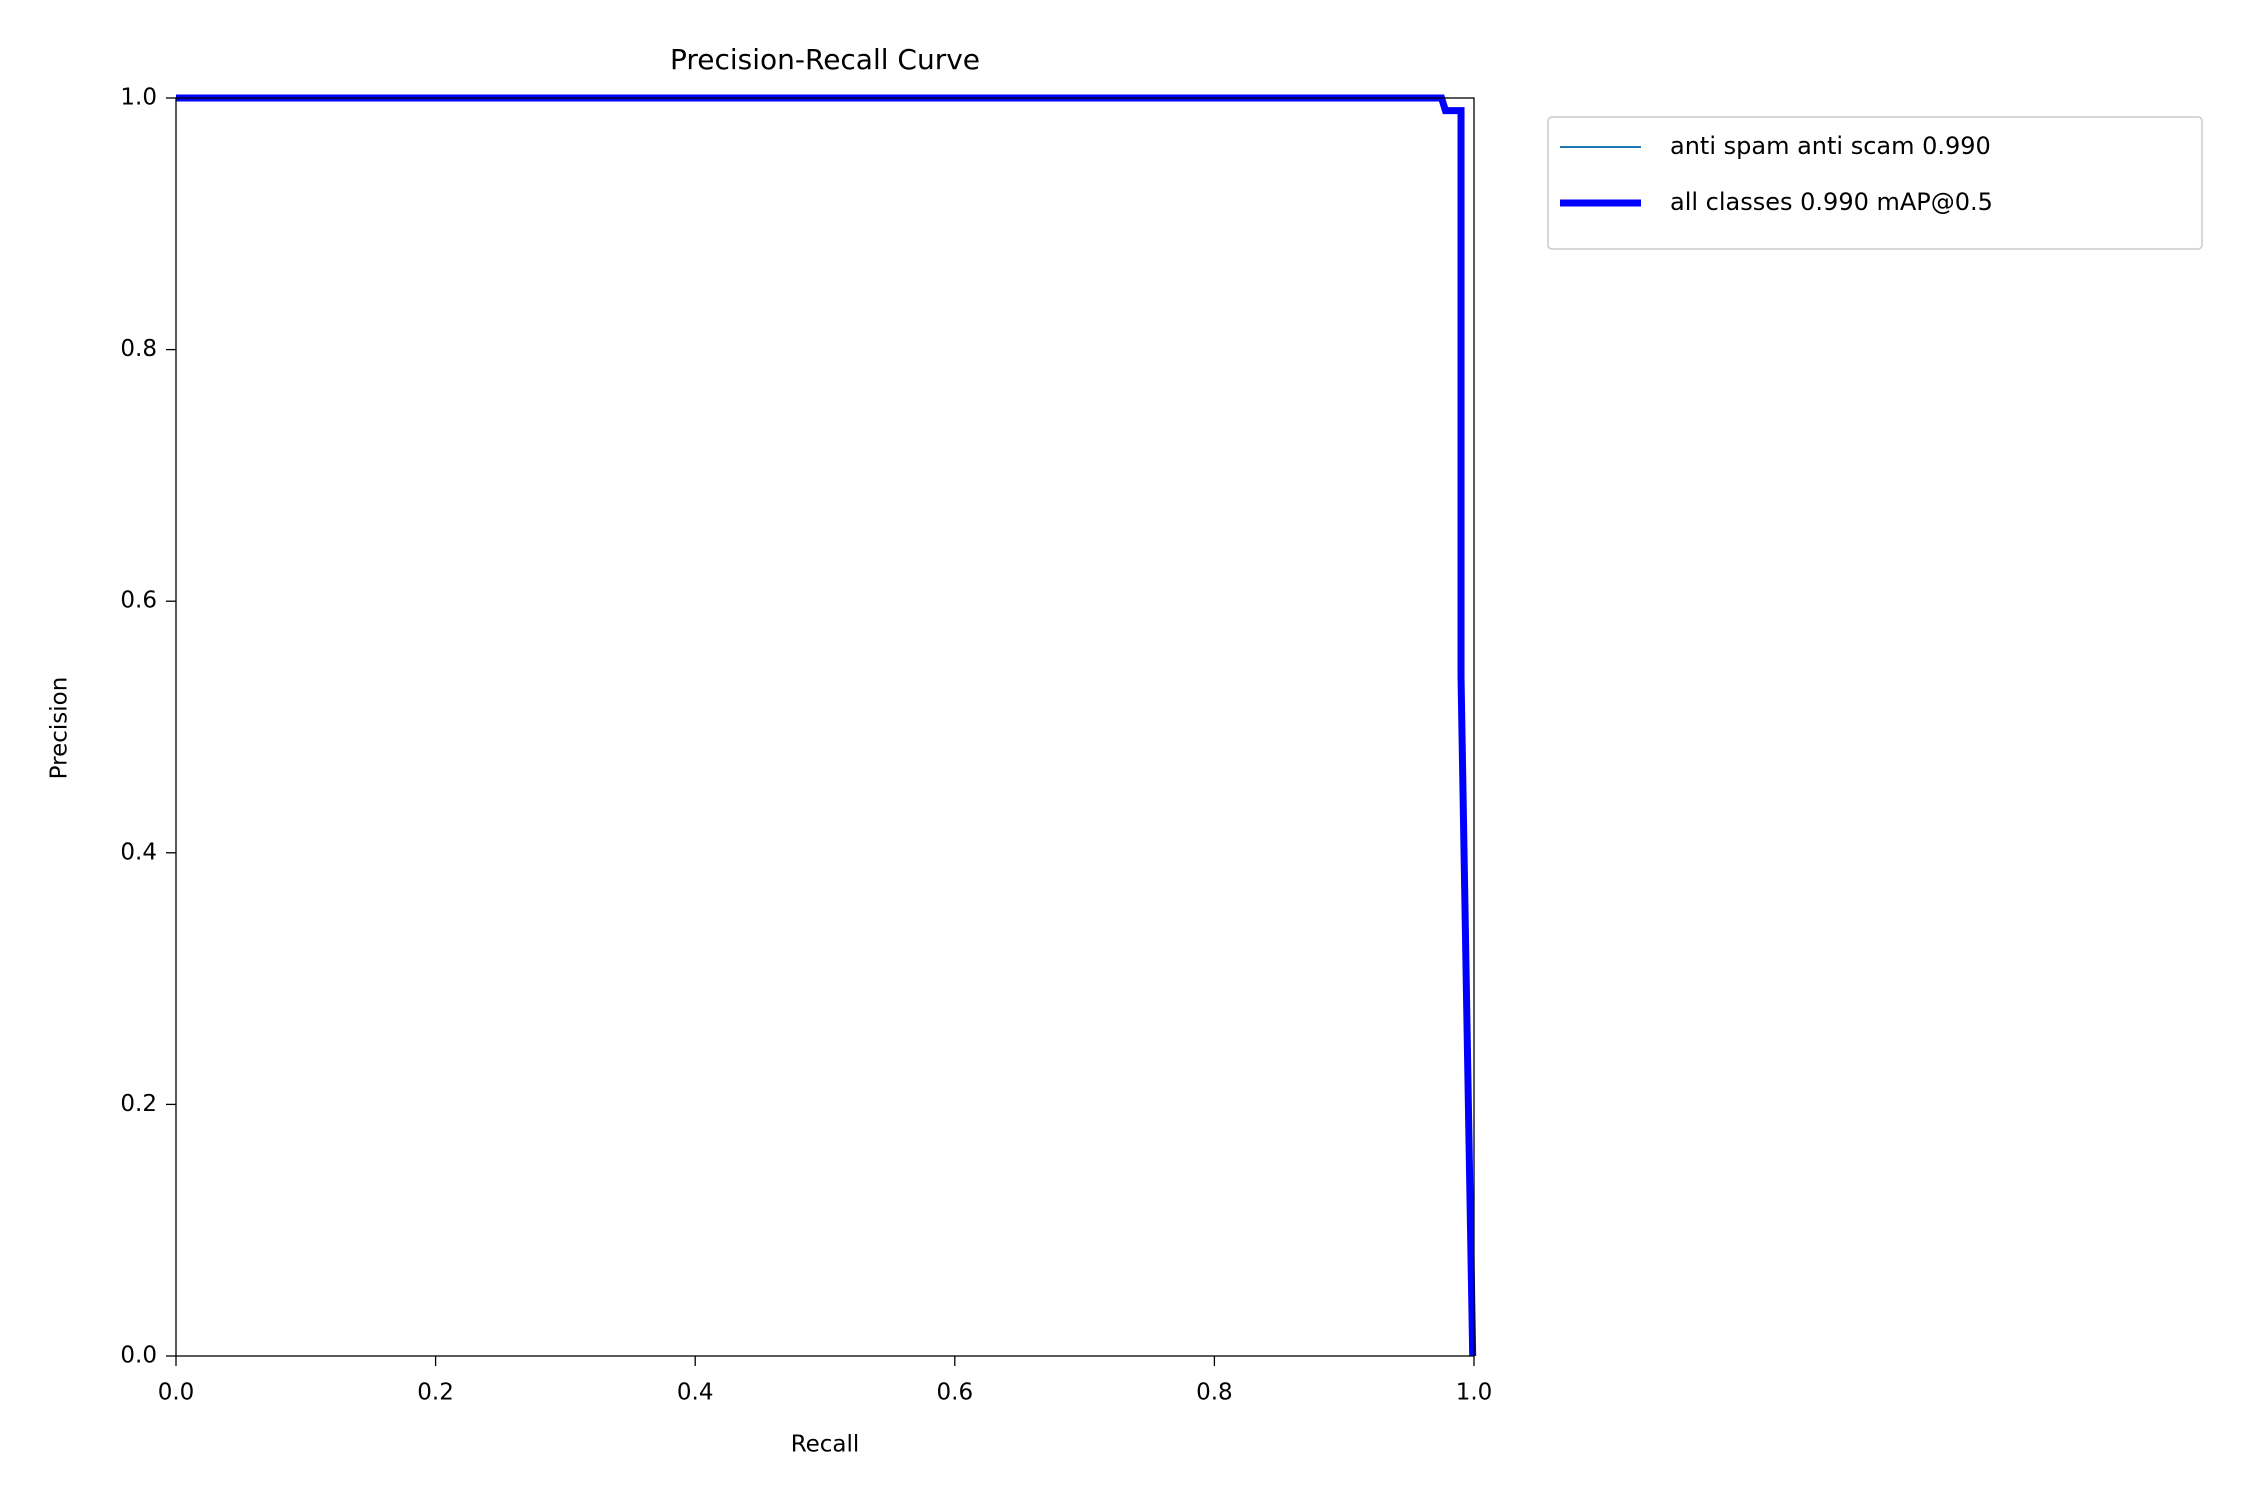  Describe the element at coordinates (825, 1445) in the screenshot. I see `x-axis-label: Recall` at that location.